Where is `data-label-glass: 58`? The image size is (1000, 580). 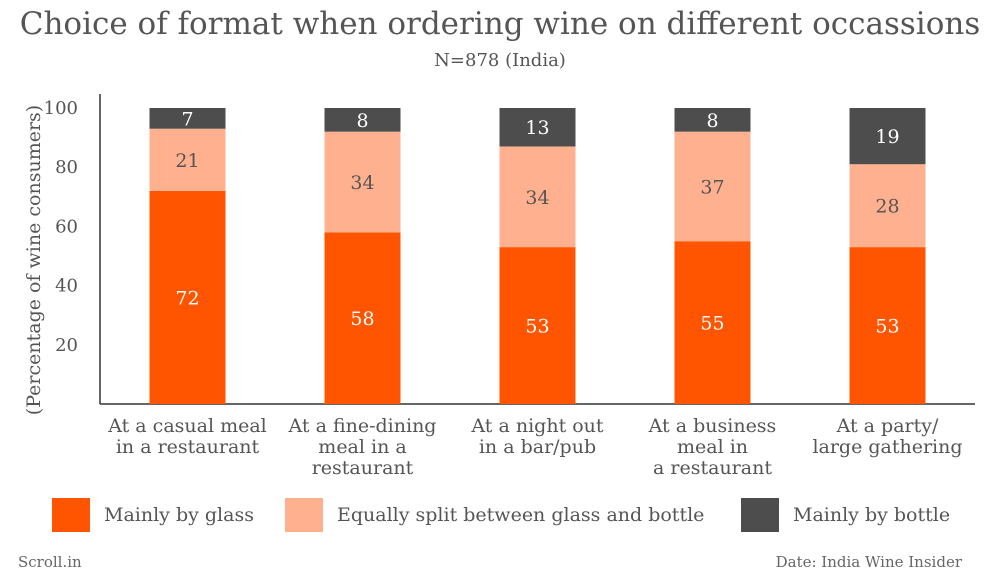 data-label-glass: 58 is located at coordinates (362, 319).